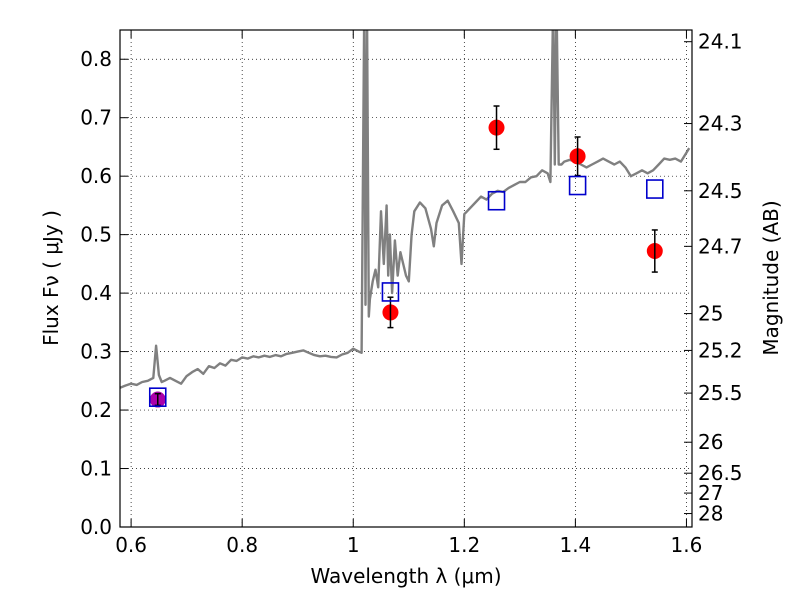 This screenshot has width=800, height=600. Describe the element at coordinates (96, 59) in the screenshot. I see `y-tick-label: 0.8` at that location.